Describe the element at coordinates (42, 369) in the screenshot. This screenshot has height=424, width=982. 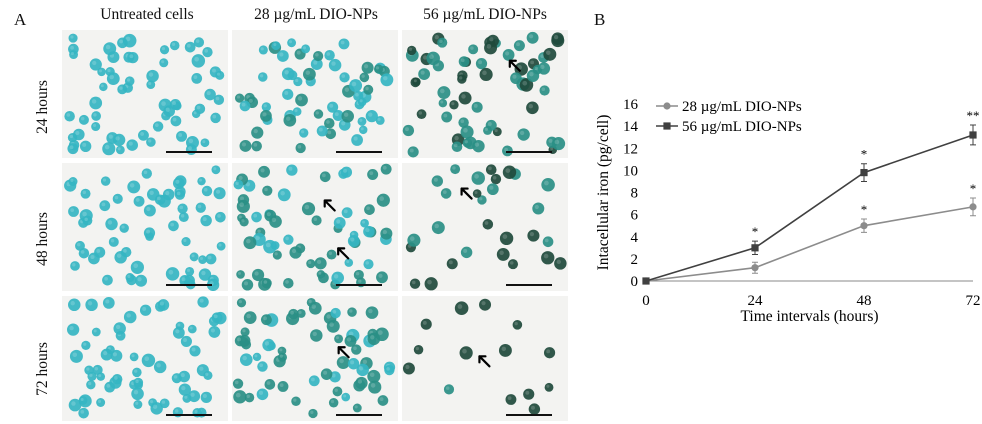
I see `row-header-72h: 72 hours` at that location.